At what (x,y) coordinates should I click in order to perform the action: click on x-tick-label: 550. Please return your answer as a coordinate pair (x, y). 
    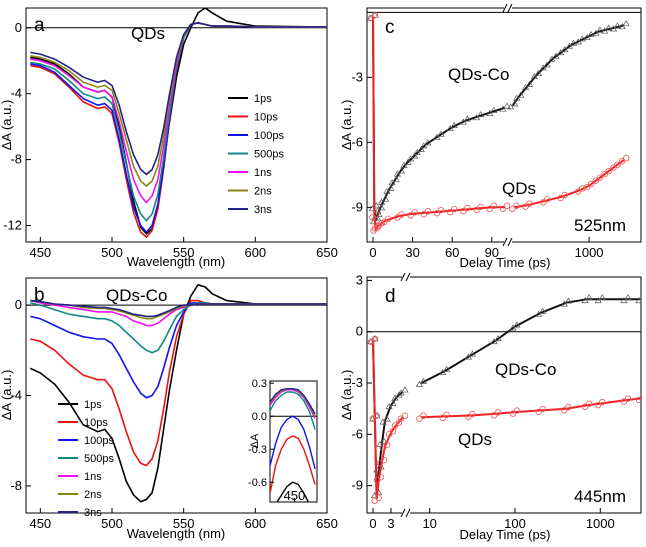
    Looking at the image, I should click on (184, 252).